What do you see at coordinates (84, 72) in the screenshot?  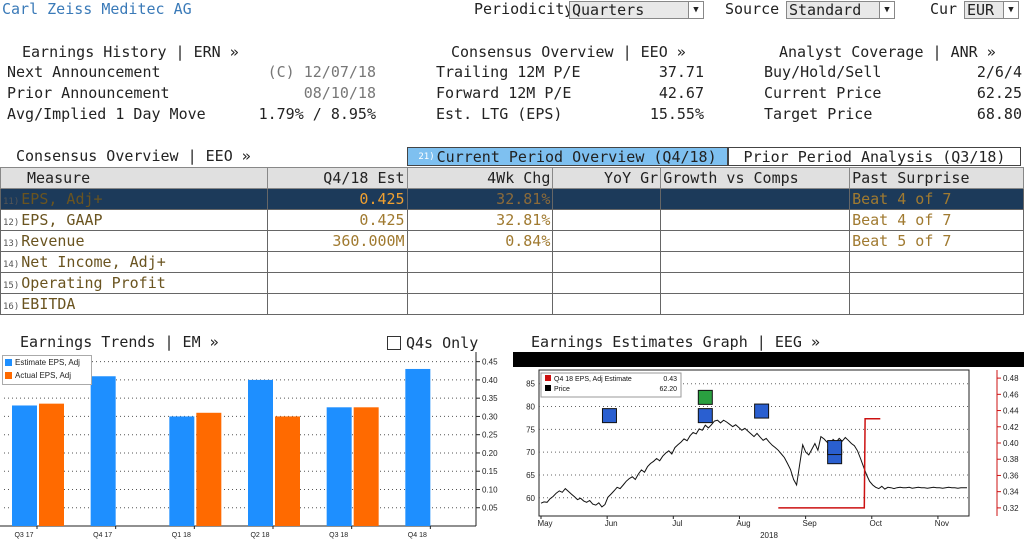 I see `summary-label: Next Announcement` at bounding box center [84, 72].